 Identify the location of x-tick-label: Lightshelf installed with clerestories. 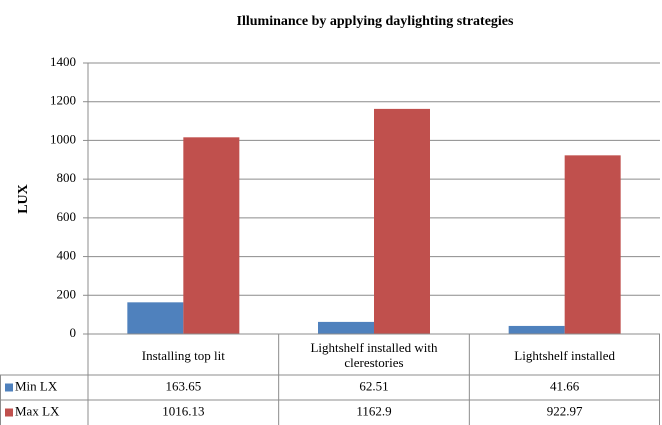
(374, 355).